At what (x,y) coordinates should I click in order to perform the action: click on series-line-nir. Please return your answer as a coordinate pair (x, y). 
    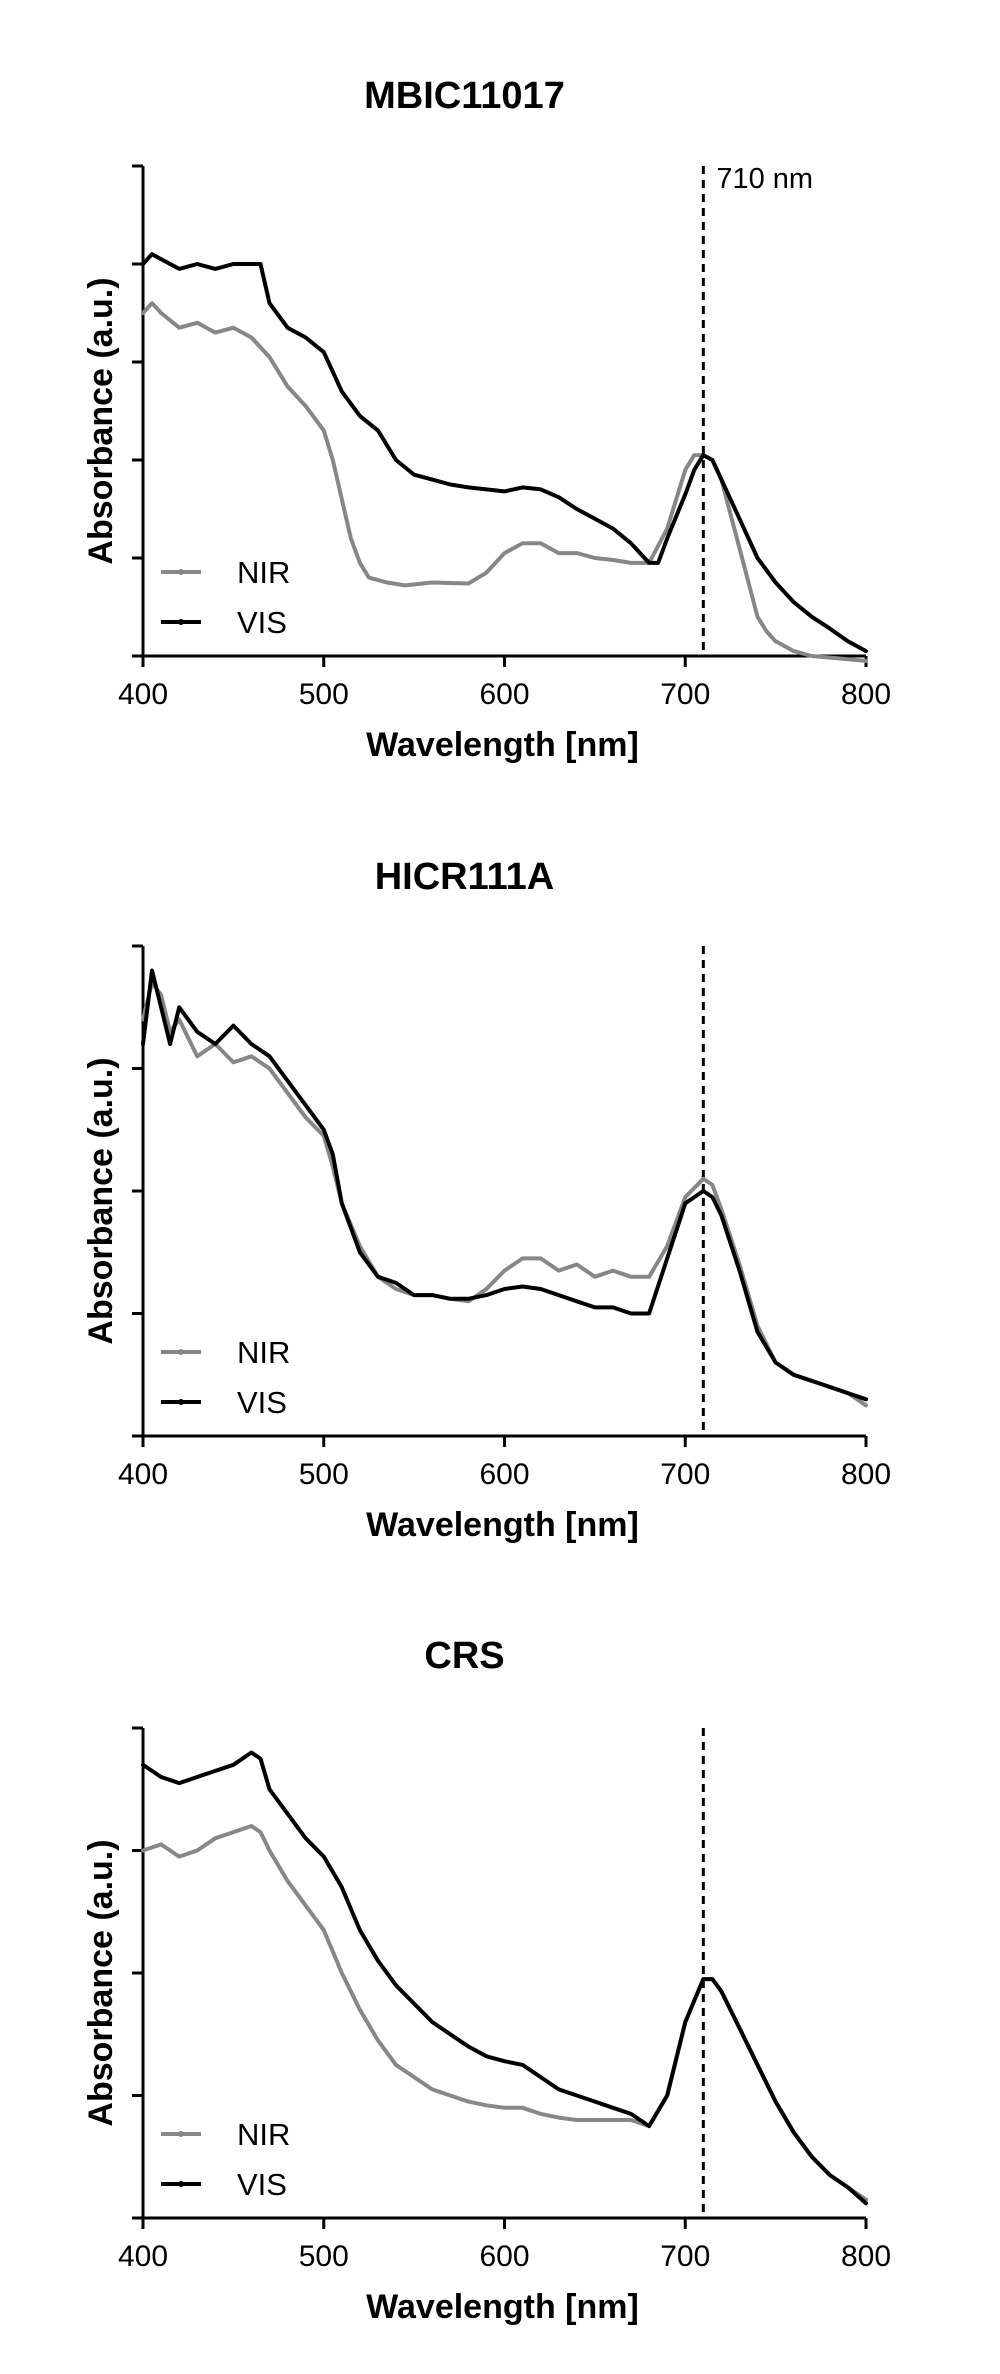
    Looking at the image, I should click on (504, 482).